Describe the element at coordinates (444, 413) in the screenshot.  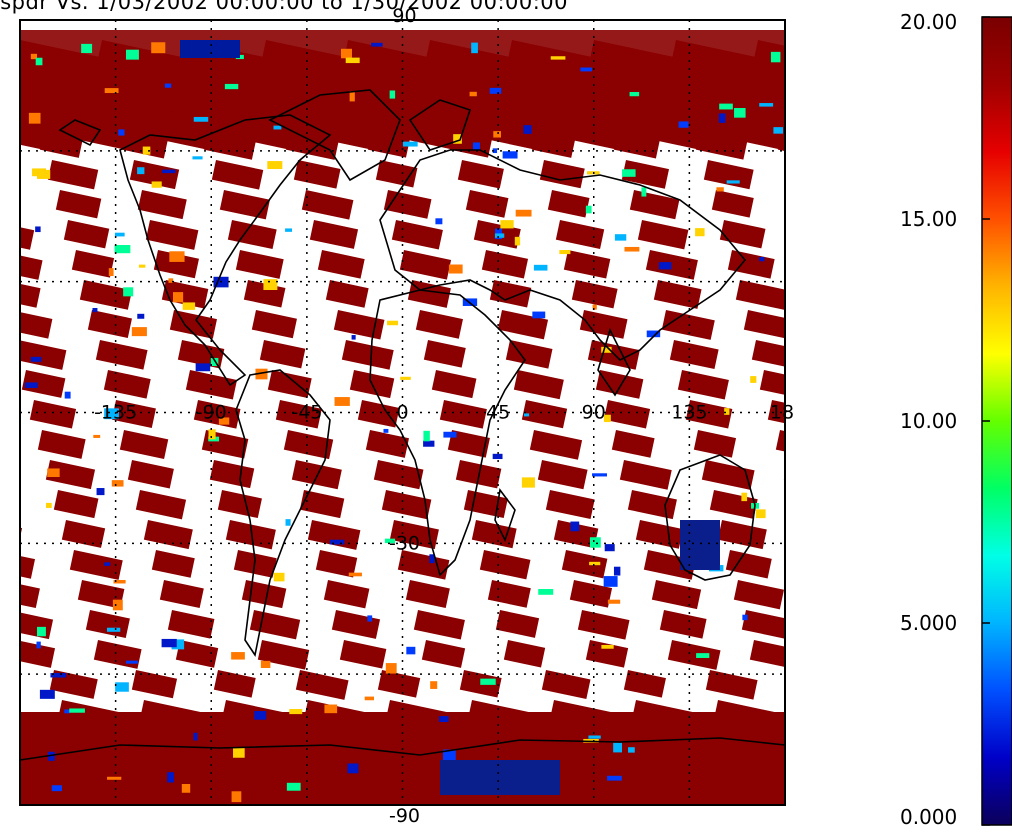
I see `longitude-labels: -135 -90 -45 0 45 90 135 18` at that location.